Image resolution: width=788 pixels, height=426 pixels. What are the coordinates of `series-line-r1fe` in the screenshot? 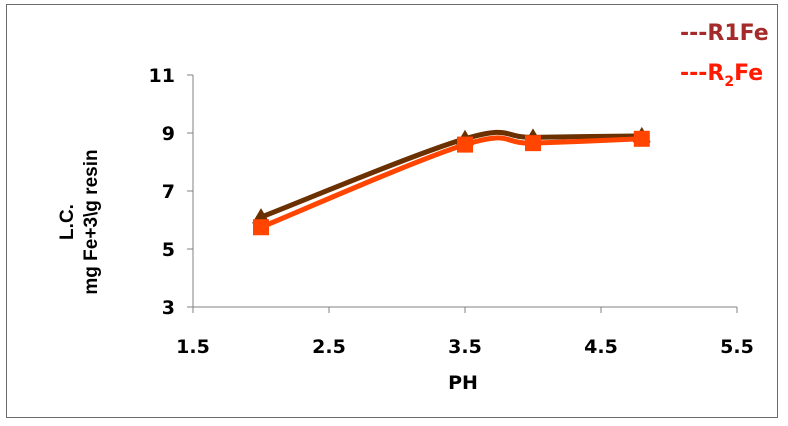 It's located at (451, 174).